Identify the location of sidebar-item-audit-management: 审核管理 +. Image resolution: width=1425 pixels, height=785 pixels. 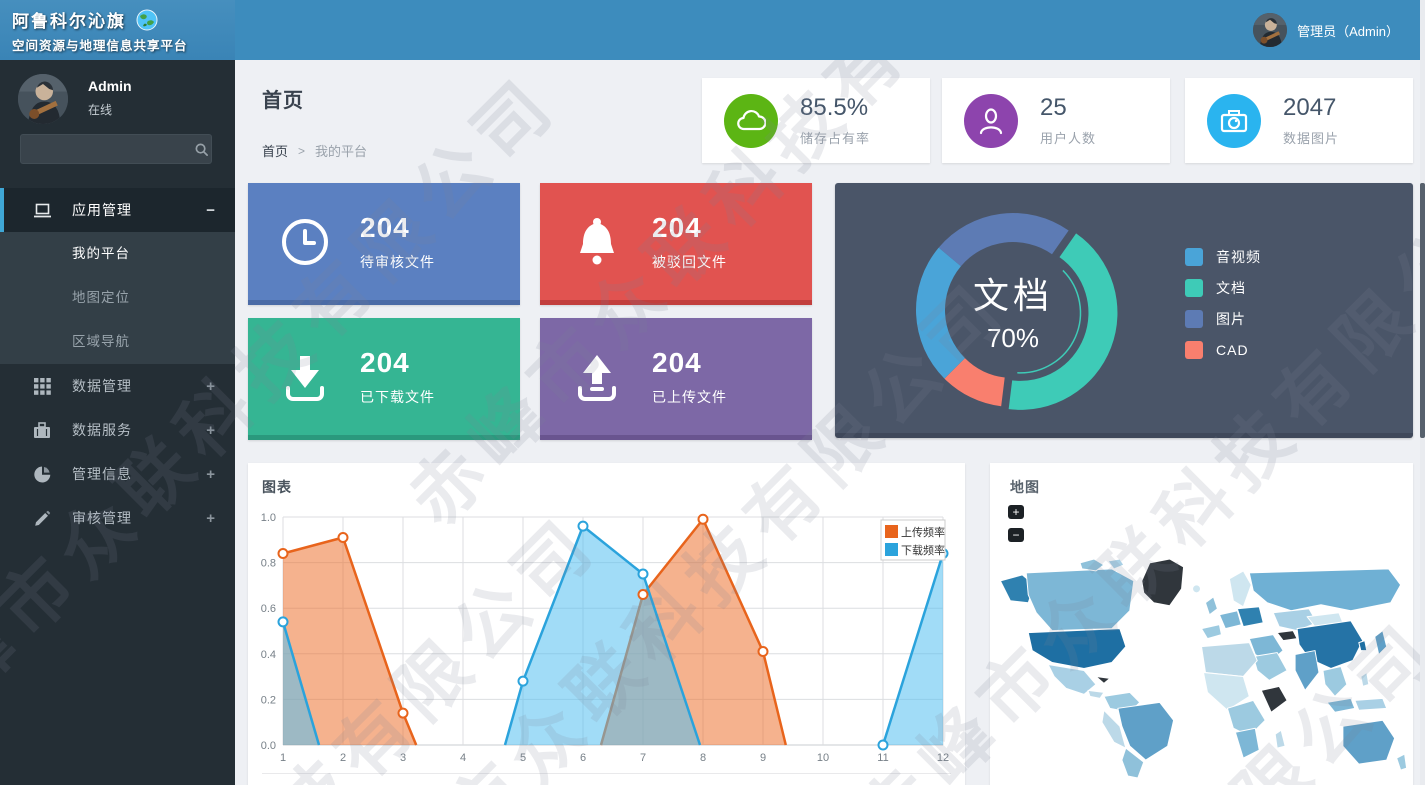
(117, 518).